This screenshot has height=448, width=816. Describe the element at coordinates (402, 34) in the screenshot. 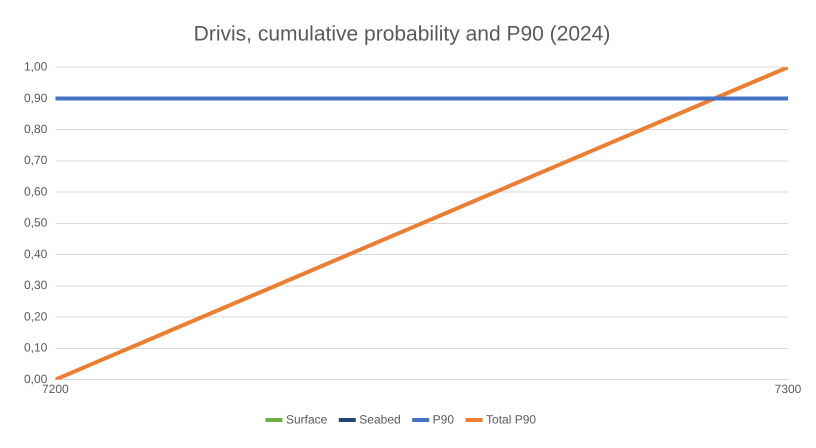

I see `chart-title: Drivis, cumulative probability and P90 (2024)` at that location.